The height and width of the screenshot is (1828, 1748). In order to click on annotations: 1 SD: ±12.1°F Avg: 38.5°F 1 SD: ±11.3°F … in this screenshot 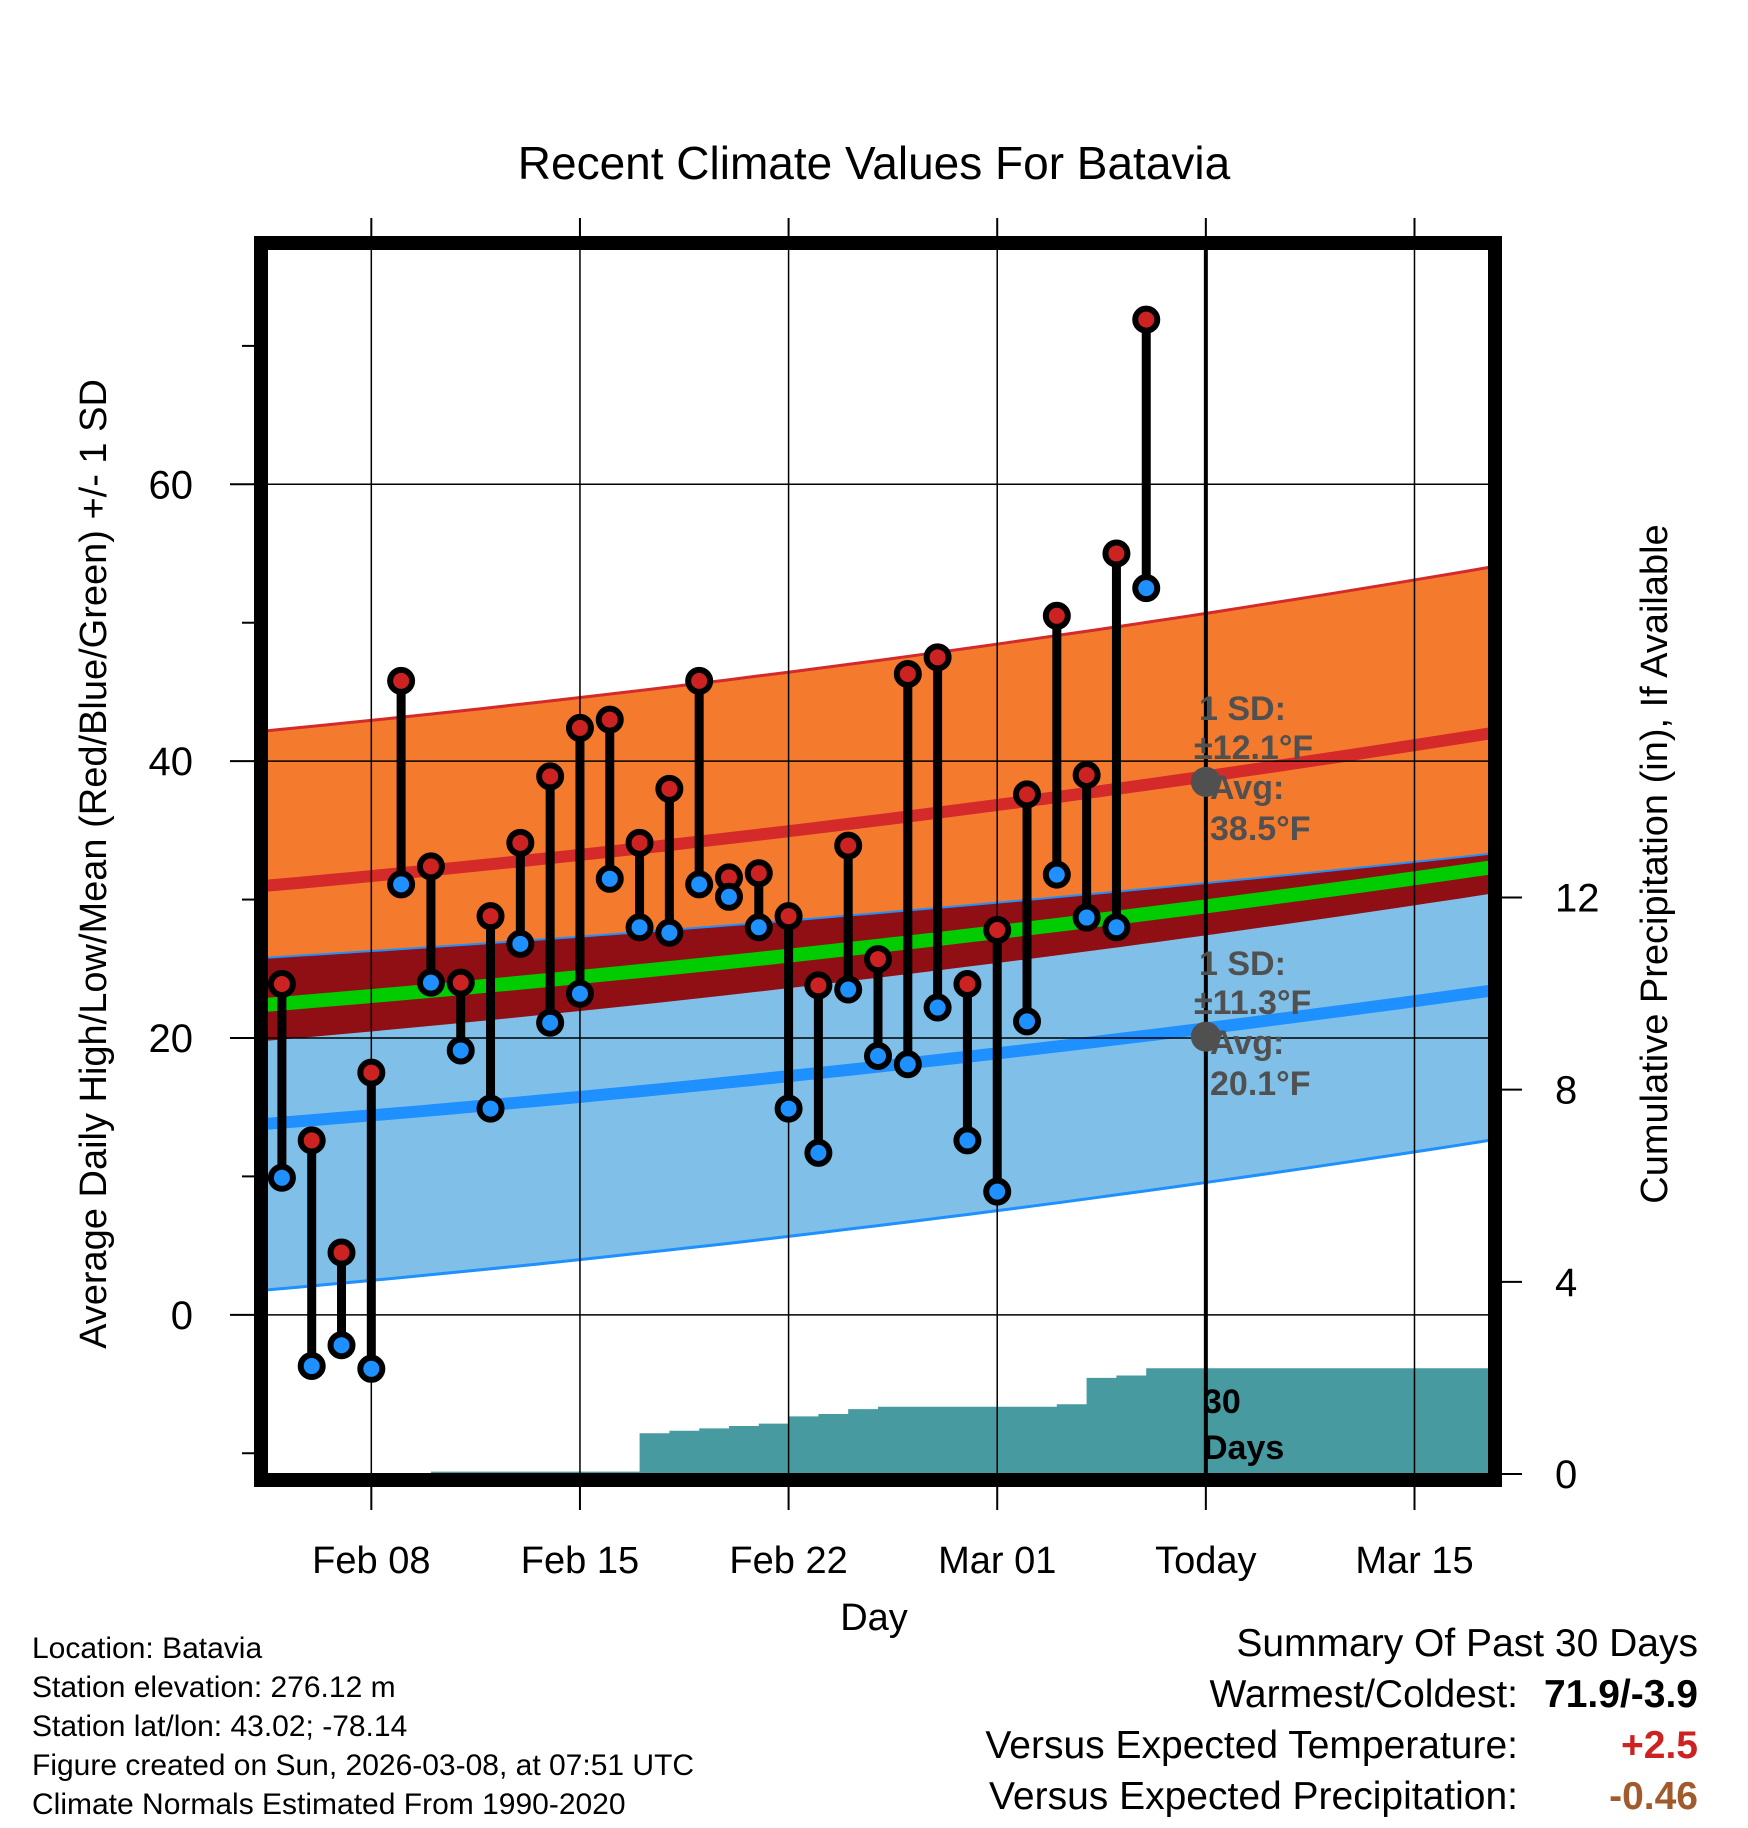, I will do `click(1251, 1078)`.